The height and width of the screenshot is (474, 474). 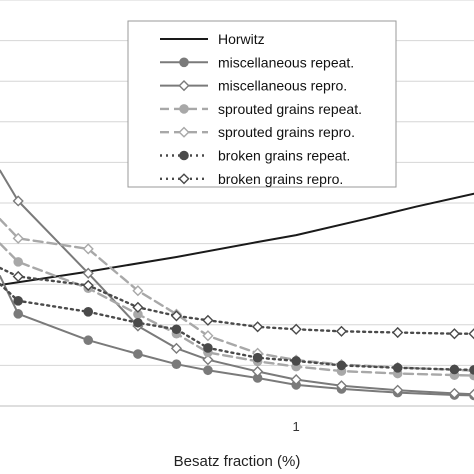 I want to click on x-axis-title: Besatz fraction (%), so click(x=237, y=461).